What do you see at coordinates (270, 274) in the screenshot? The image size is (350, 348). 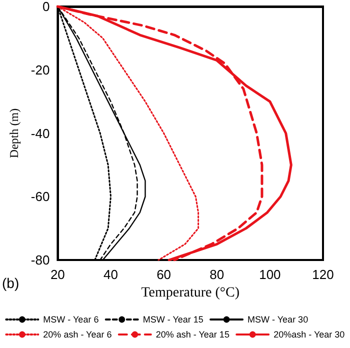 I see `x-tick-label: 100` at bounding box center [270, 274].